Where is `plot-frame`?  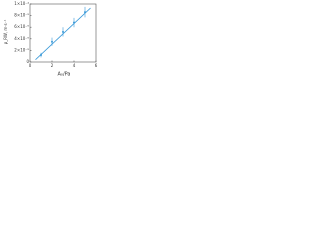
plot-frame is located at coordinates (63, 33).